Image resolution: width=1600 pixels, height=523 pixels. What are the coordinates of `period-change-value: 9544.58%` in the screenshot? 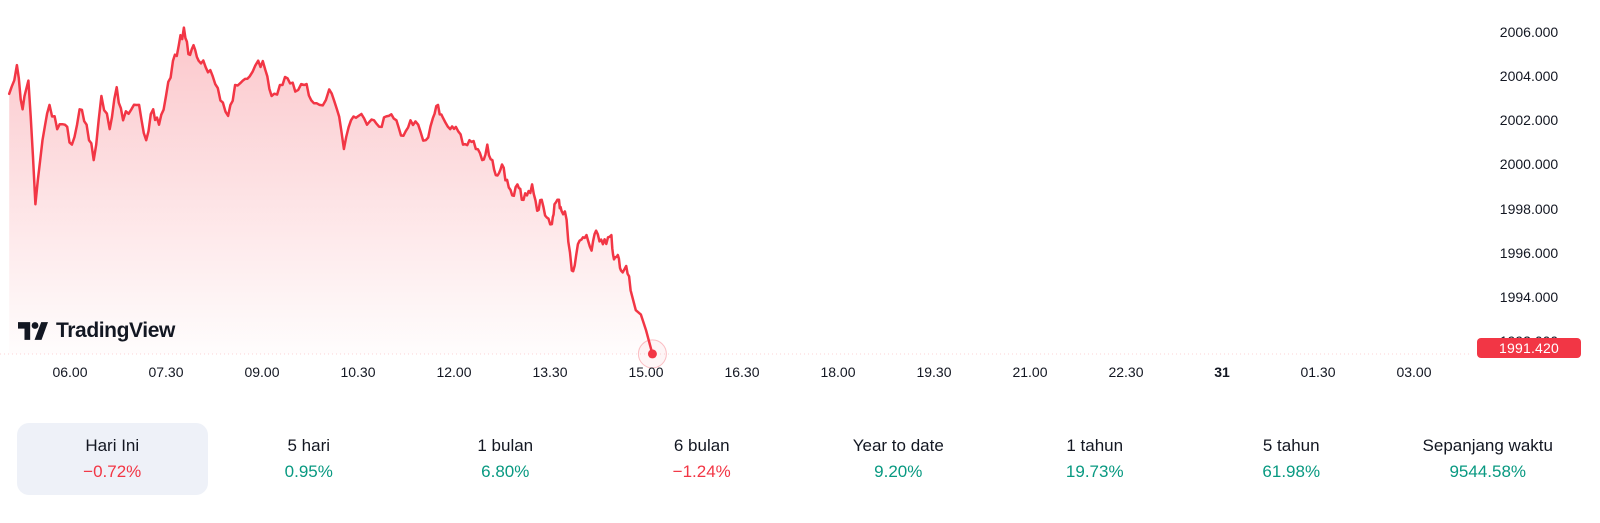 It's located at (1488, 471).